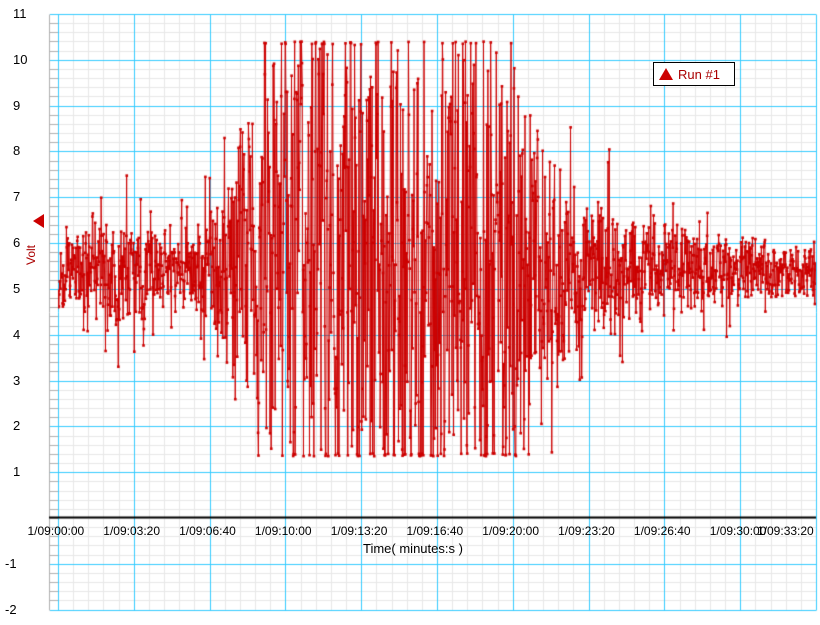  I want to click on y-tick-label: 4, so click(17, 334).